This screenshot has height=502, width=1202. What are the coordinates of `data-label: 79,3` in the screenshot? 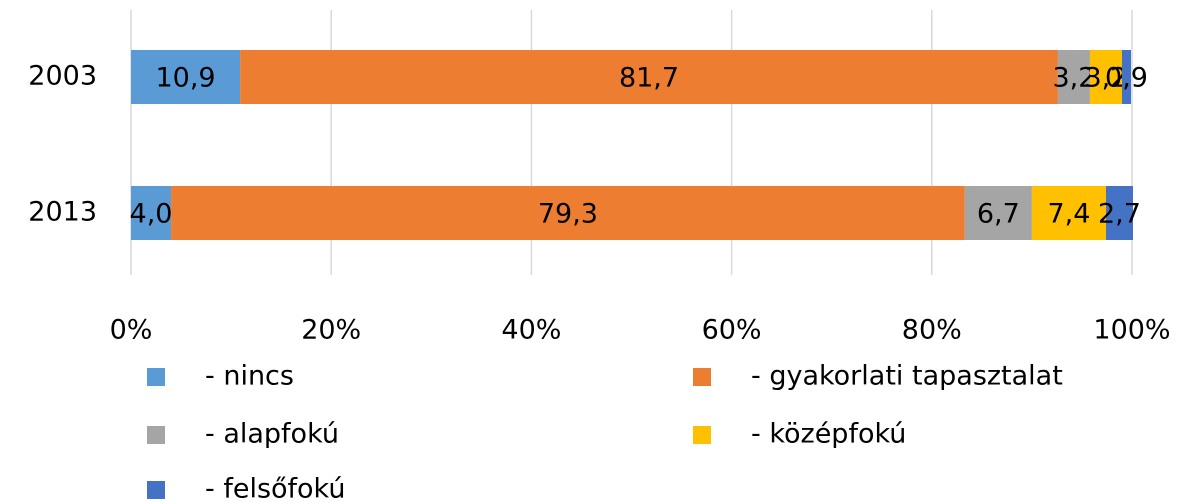 It's located at (568, 214).